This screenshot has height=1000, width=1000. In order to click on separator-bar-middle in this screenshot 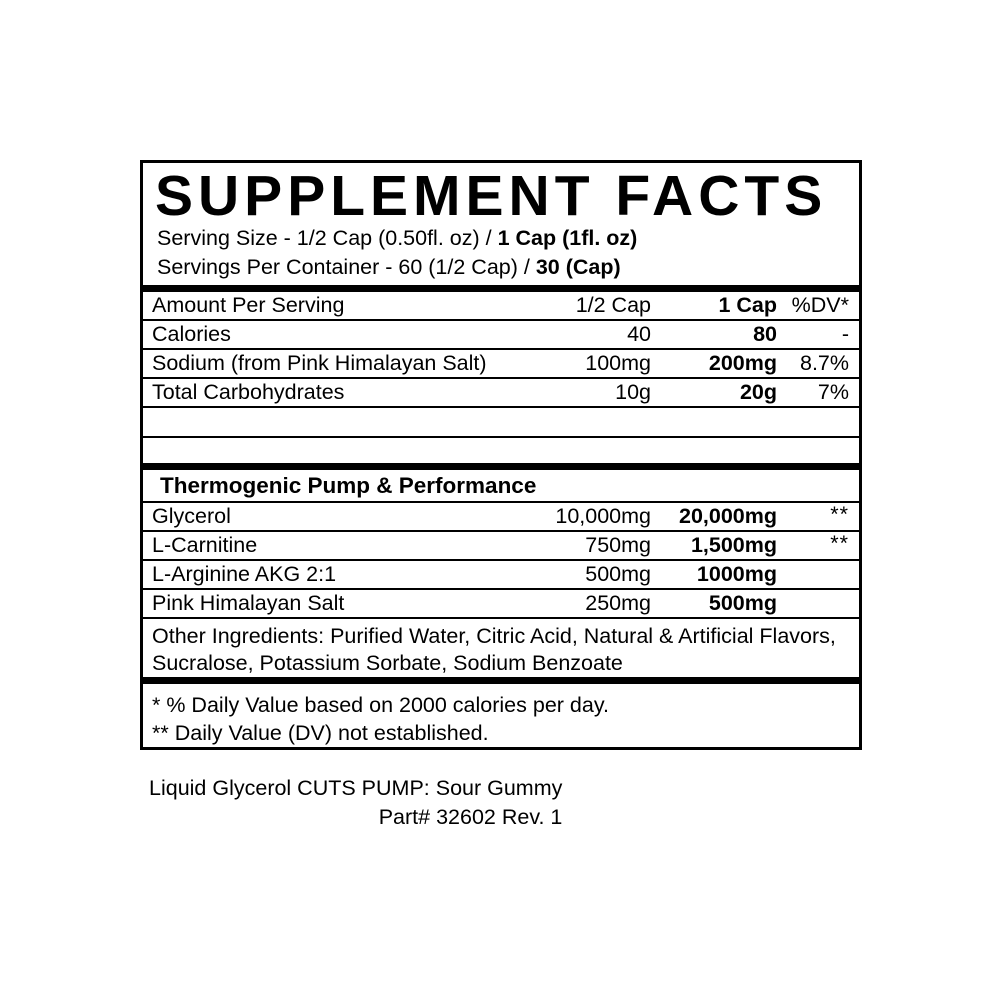, I will do `click(501, 466)`.